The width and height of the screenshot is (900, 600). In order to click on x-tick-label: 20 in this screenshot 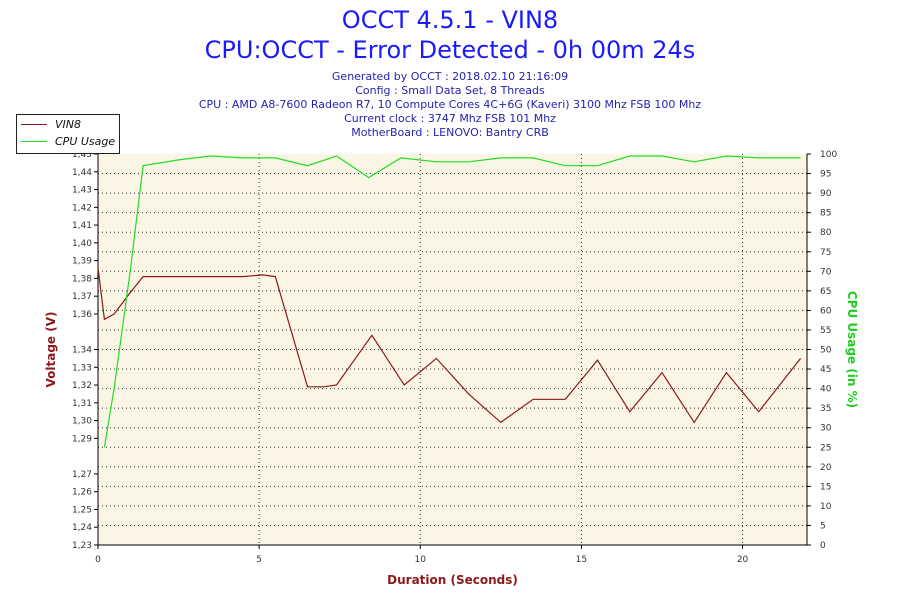, I will do `click(743, 560)`.